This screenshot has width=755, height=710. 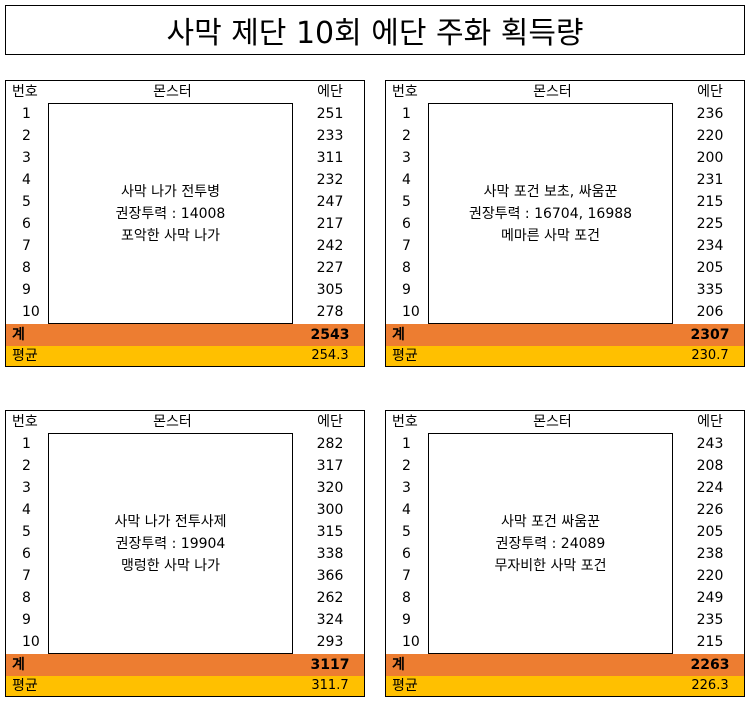 I want to click on monster-power: 권장투력 : 16704, 16988, so click(x=550, y=213).